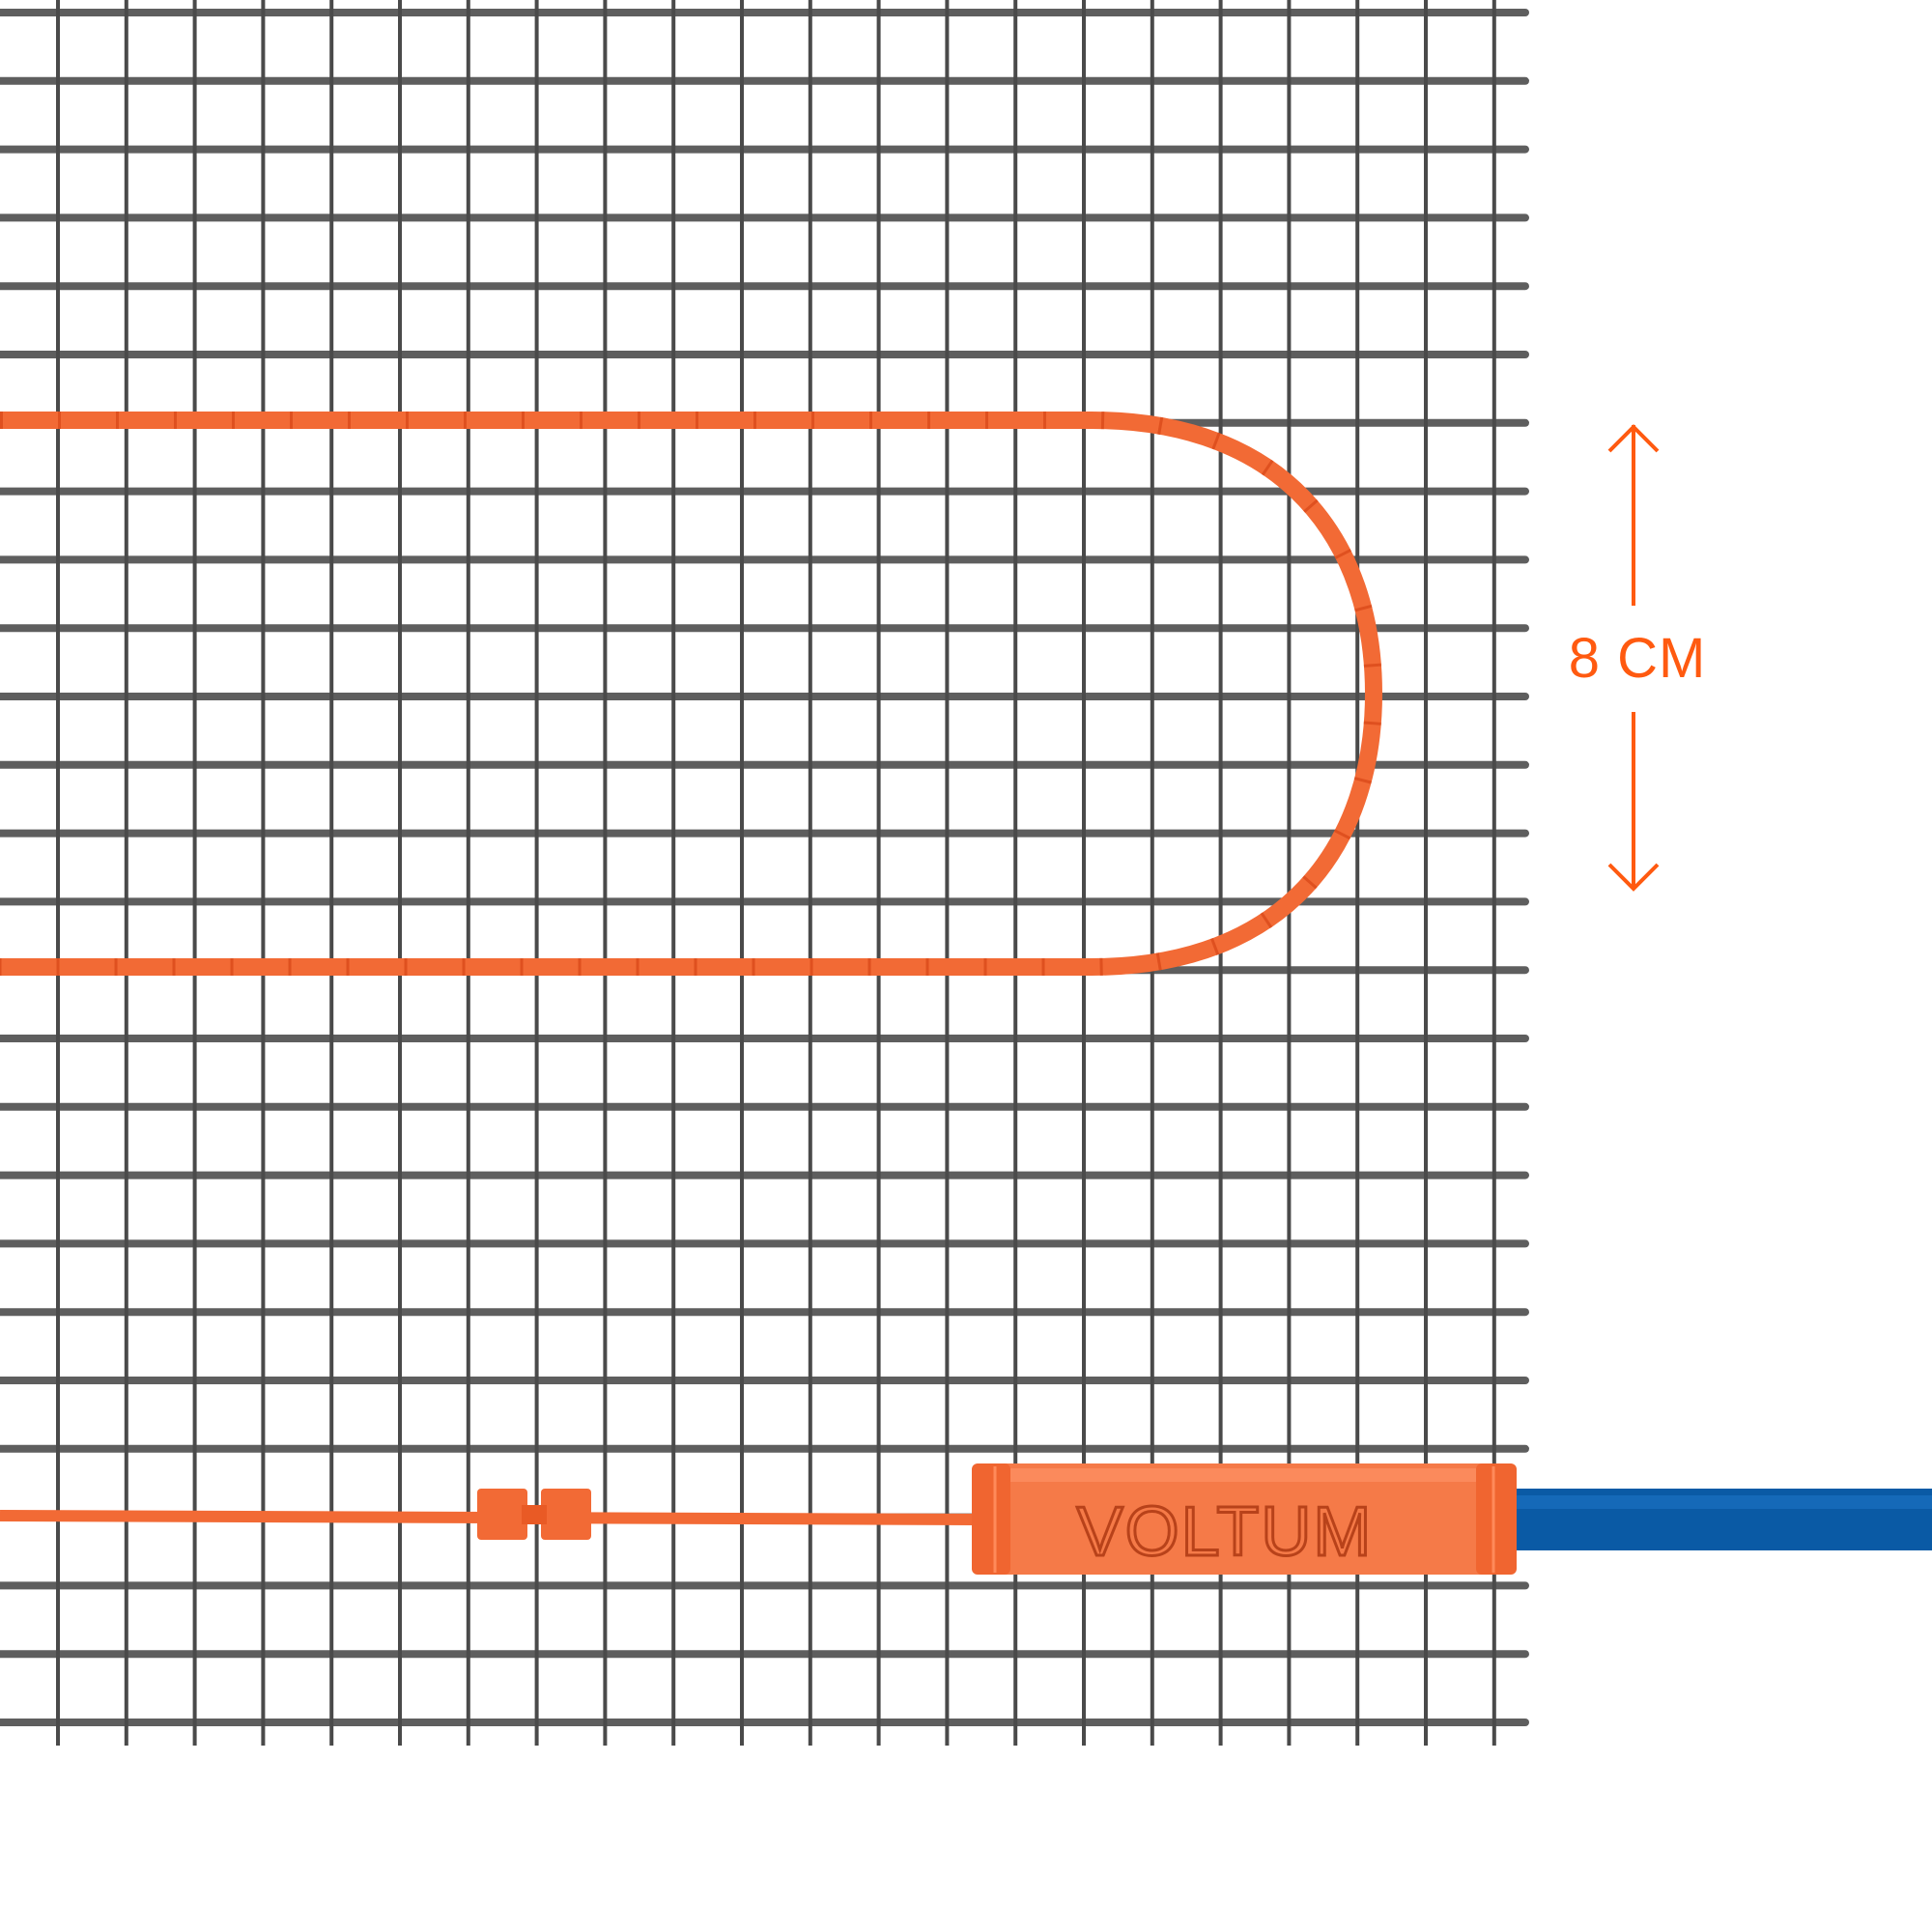 The image size is (1932, 1932). Describe the element at coordinates (534, 1514) in the screenshot. I see `cable-clip` at that location.